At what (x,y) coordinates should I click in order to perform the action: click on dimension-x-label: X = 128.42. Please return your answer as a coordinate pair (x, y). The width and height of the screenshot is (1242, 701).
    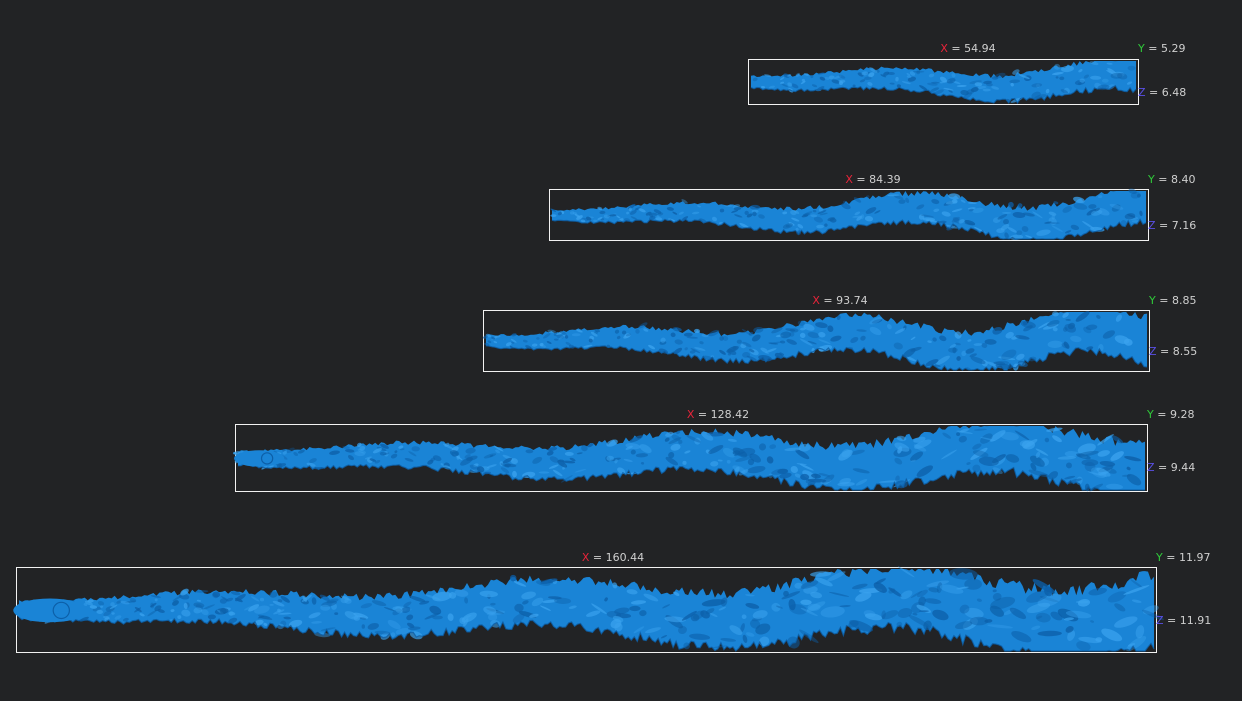
    Looking at the image, I should click on (718, 415).